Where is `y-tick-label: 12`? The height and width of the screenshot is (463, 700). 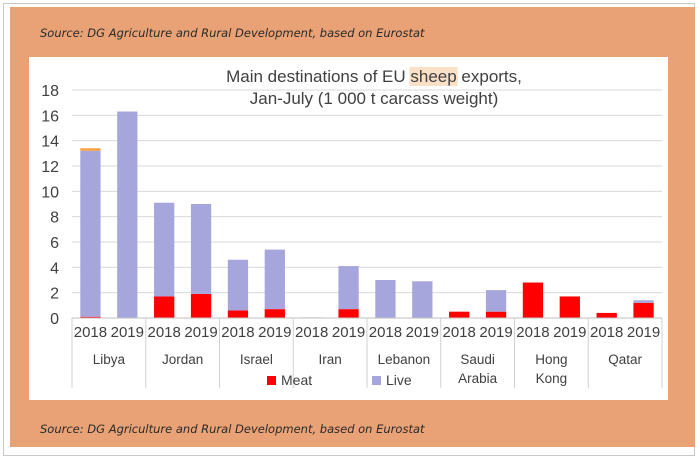
y-tick-label: 12 is located at coordinates (50, 167).